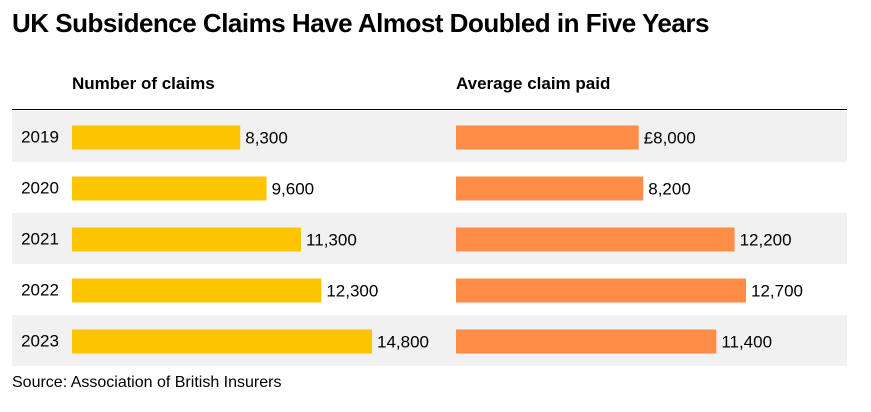 The width and height of the screenshot is (871, 412). Describe the element at coordinates (147, 382) in the screenshot. I see `source-note: Source: Association of British Insurers` at that location.